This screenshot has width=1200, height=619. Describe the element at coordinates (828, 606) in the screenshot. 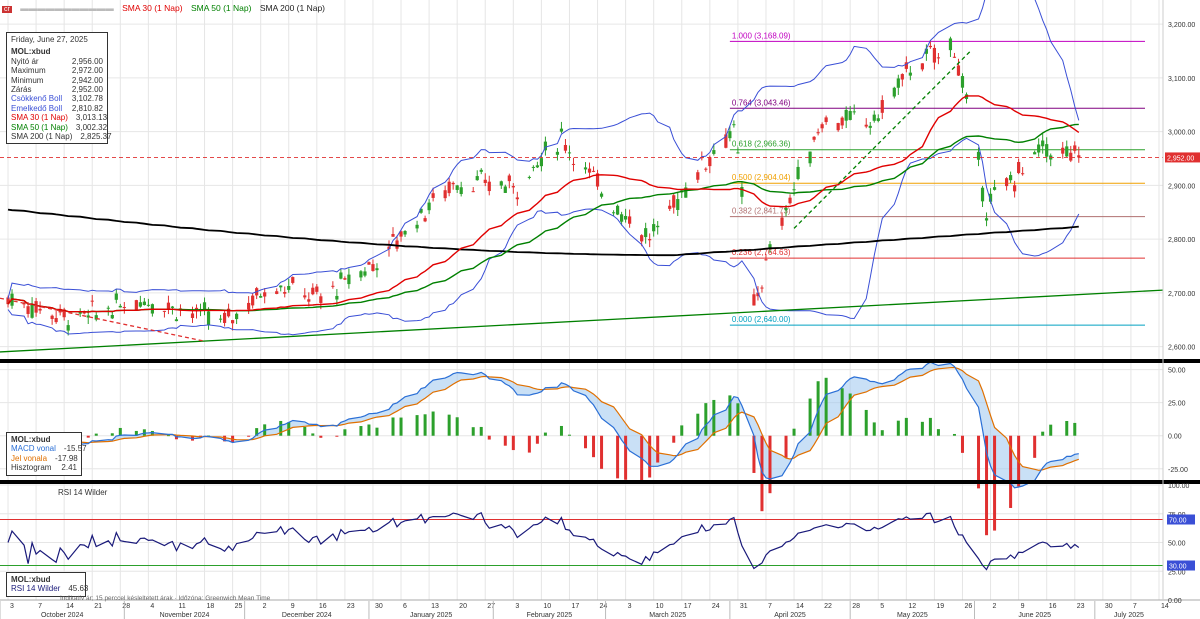

I see `day-tick-label: 22` at that location.